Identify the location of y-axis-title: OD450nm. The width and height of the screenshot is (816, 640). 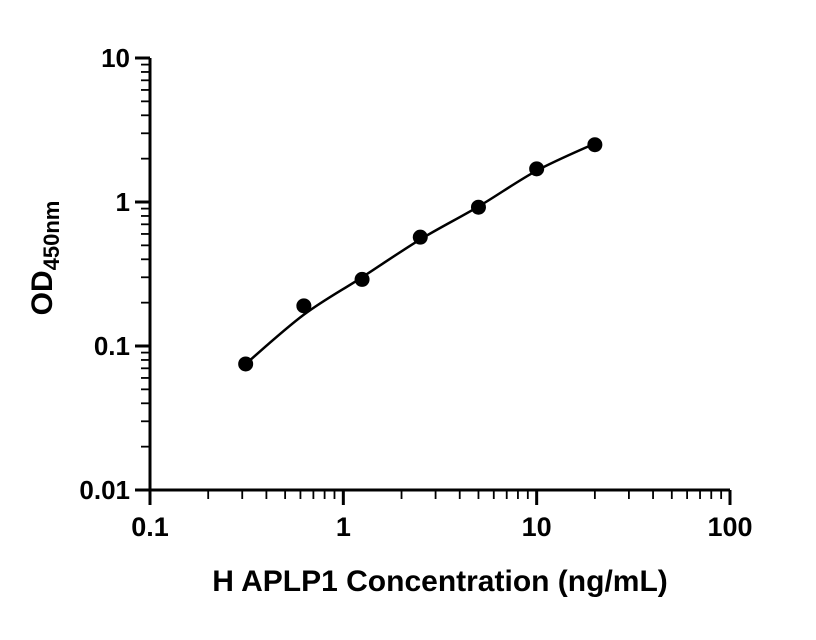
(45, 258).